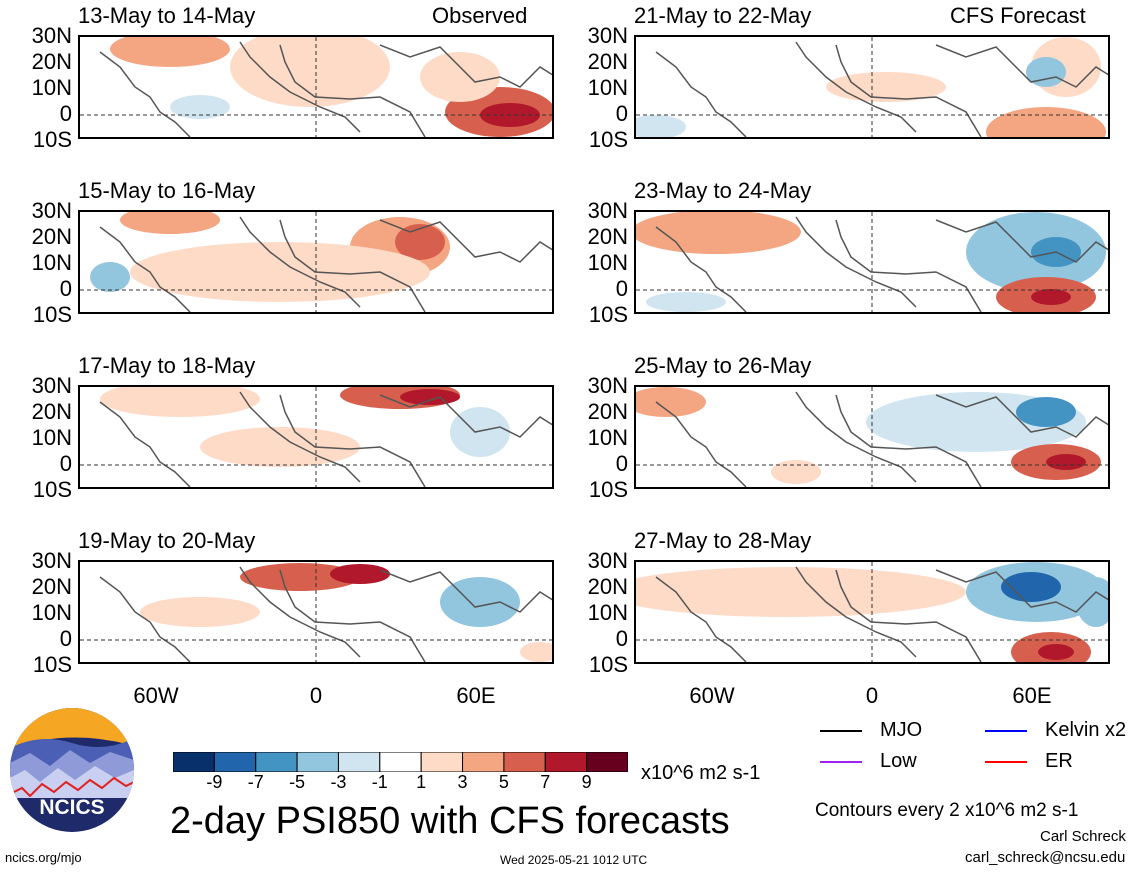 The height and width of the screenshot is (872, 1135). What do you see at coordinates (723, 540) in the screenshot?
I see `panel-title: 27-May to 28-May` at bounding box center [723, 540].